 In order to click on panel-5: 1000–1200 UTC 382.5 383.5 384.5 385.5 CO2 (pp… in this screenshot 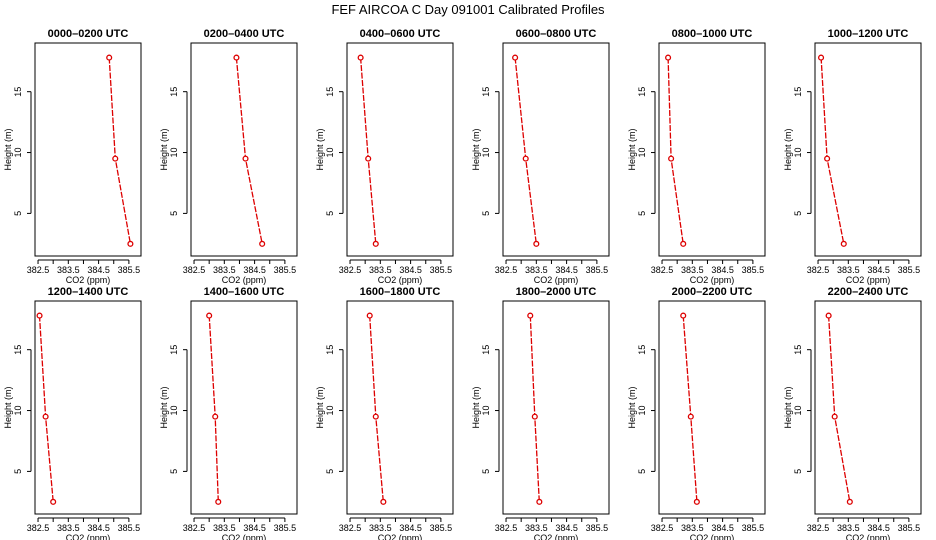, I will do `click(852, 156)`.